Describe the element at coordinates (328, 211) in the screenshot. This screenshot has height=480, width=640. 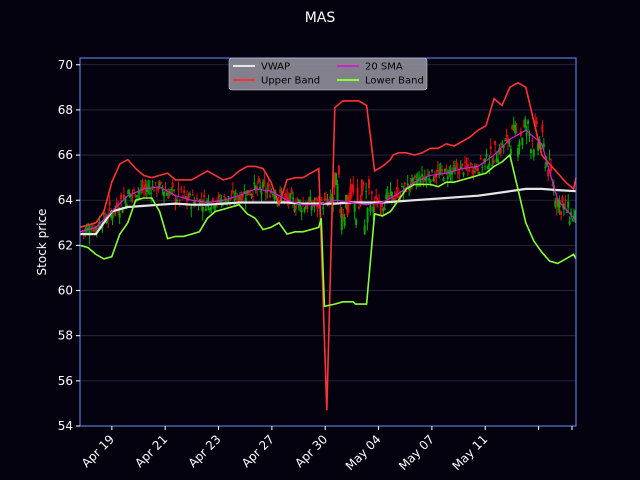
I see `series-line-vwap` at that location.